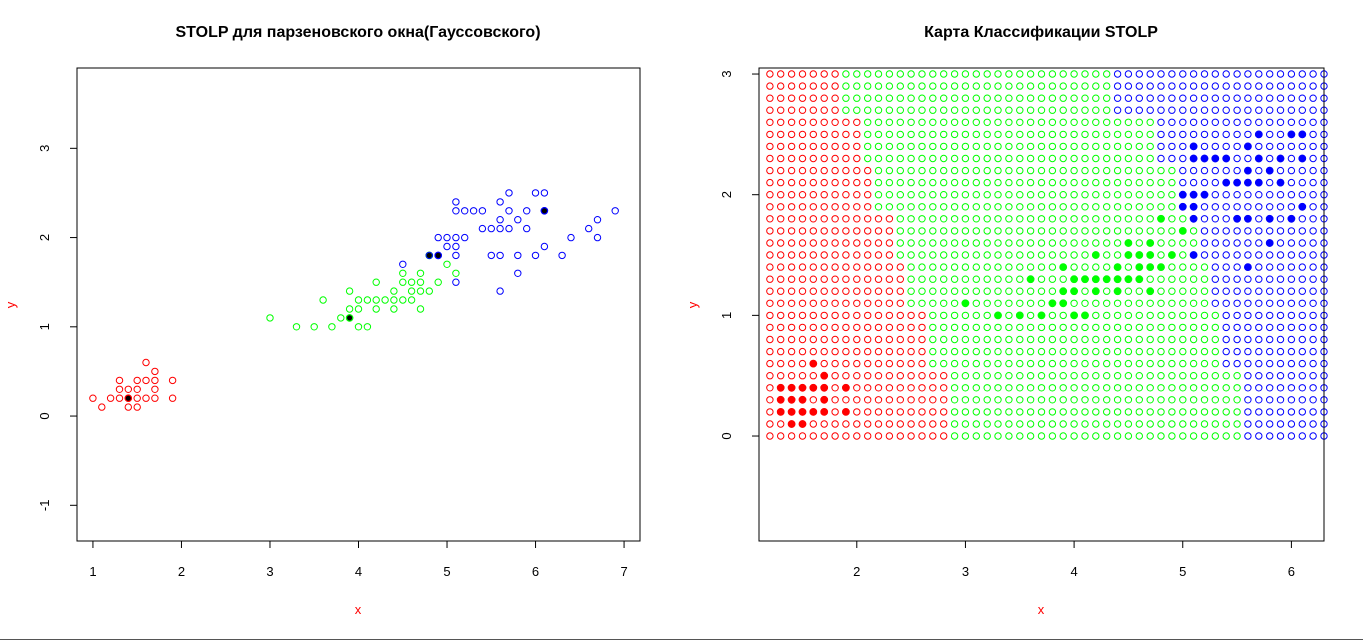 This screenshot has height=641, width=1363. Describe the element at coordinates (146, 380) in the screenshot. I see `data-point-setosa` at that location.